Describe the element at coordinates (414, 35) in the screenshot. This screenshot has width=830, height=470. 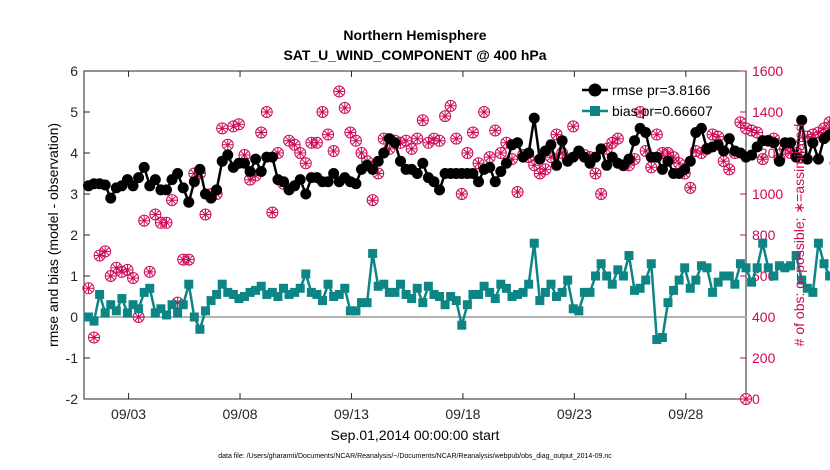
I see `chart-title: Northern Hemisphere` at that location.